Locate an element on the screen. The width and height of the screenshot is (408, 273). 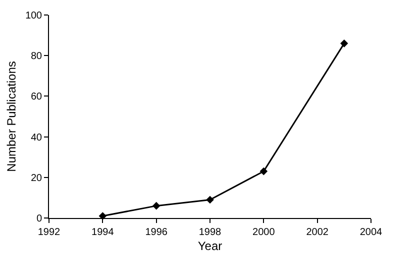
y-tick-label: 0 is located at coordinates (39, 219).